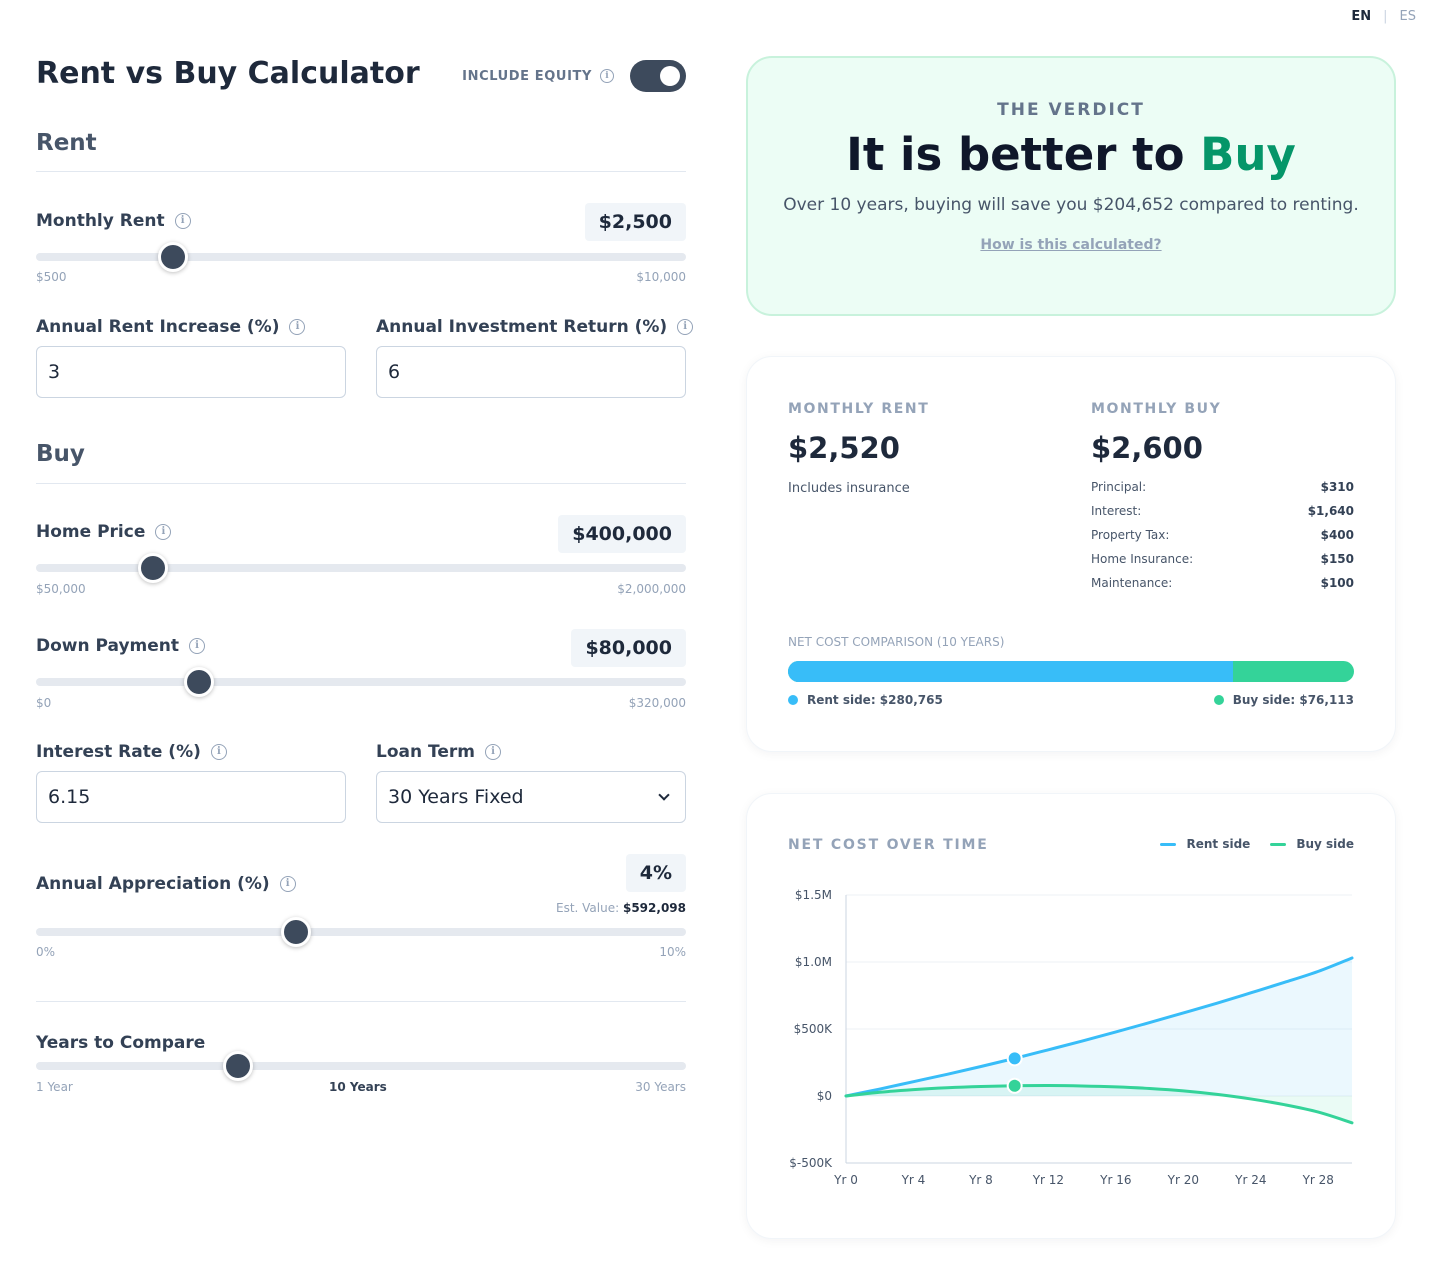 This screenshot has height=1268, width=1436. What do you see at coordinates (158, 327) in the screenshot?
I see `rent-increase-label-text: Annual Rent Increase (%)` at bounding box center [158, 327].